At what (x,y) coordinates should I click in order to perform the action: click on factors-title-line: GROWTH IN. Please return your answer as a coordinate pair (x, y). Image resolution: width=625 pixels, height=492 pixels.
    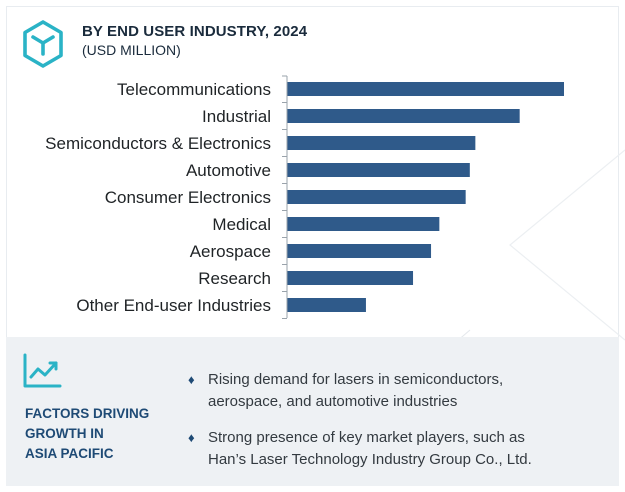
    Looking at the image, I should click on (64, 433).